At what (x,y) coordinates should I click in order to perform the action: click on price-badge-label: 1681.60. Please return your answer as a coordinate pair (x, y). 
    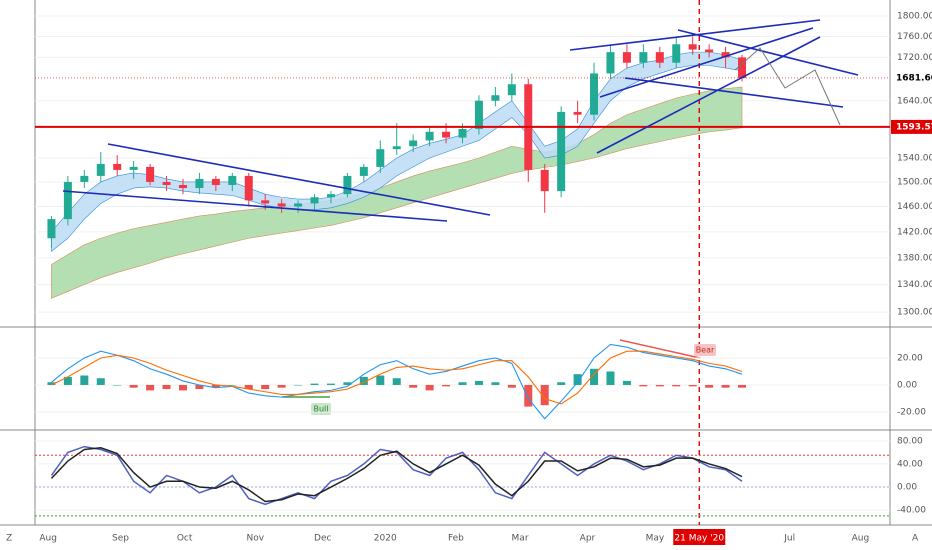
    Looking at the image, I should click on (914, 78).